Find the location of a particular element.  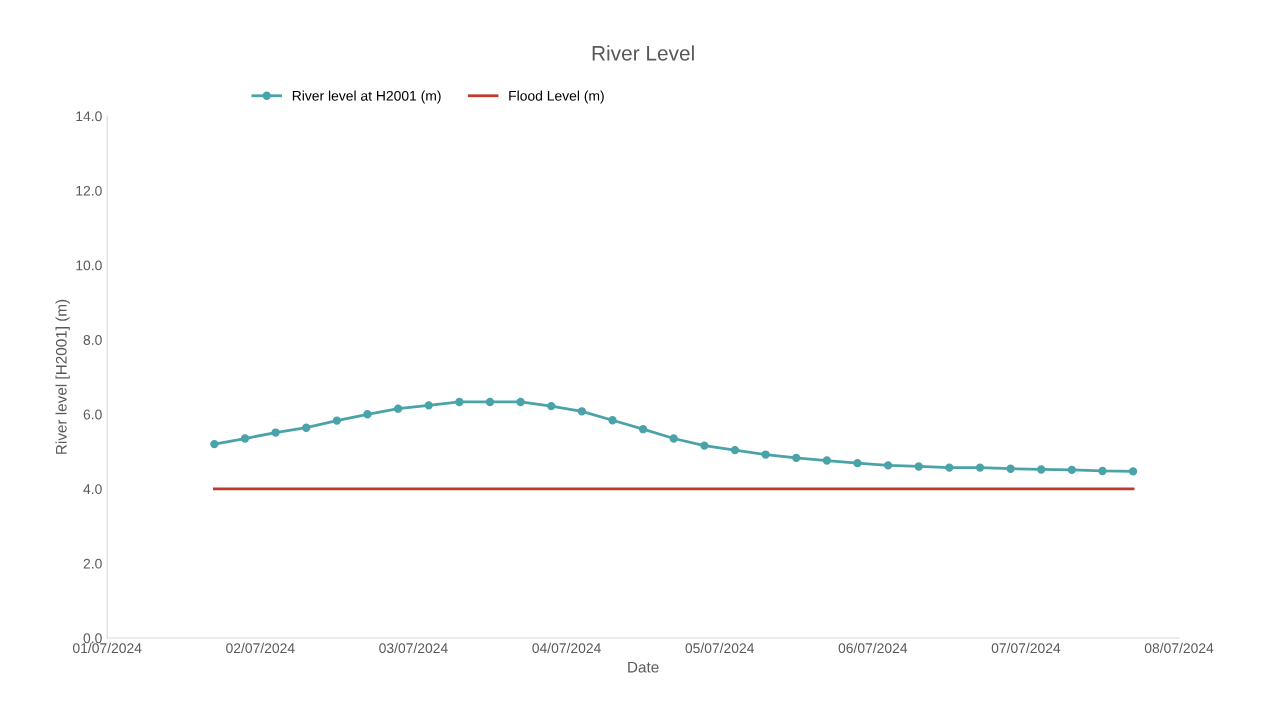

legend-label: River level at H2001 (m) is located at coordinates (366, 97).